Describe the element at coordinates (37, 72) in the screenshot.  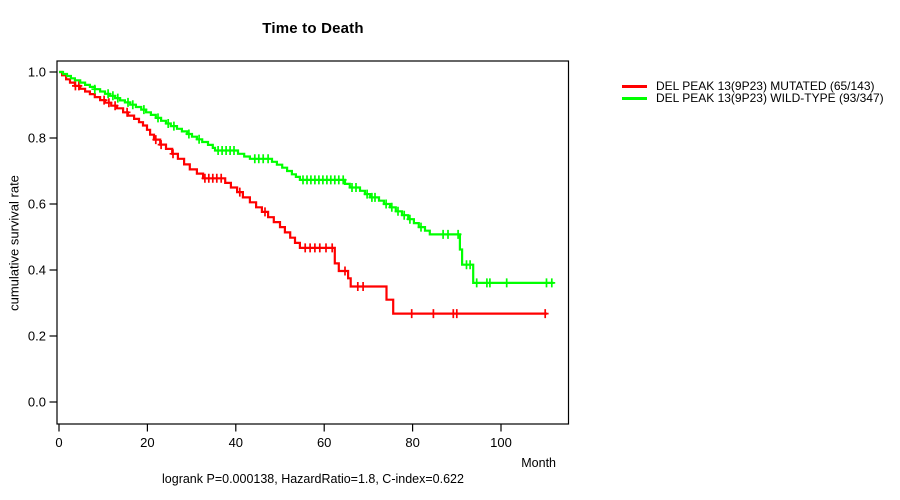
I see `y-tick-label: 1.0` at that location.